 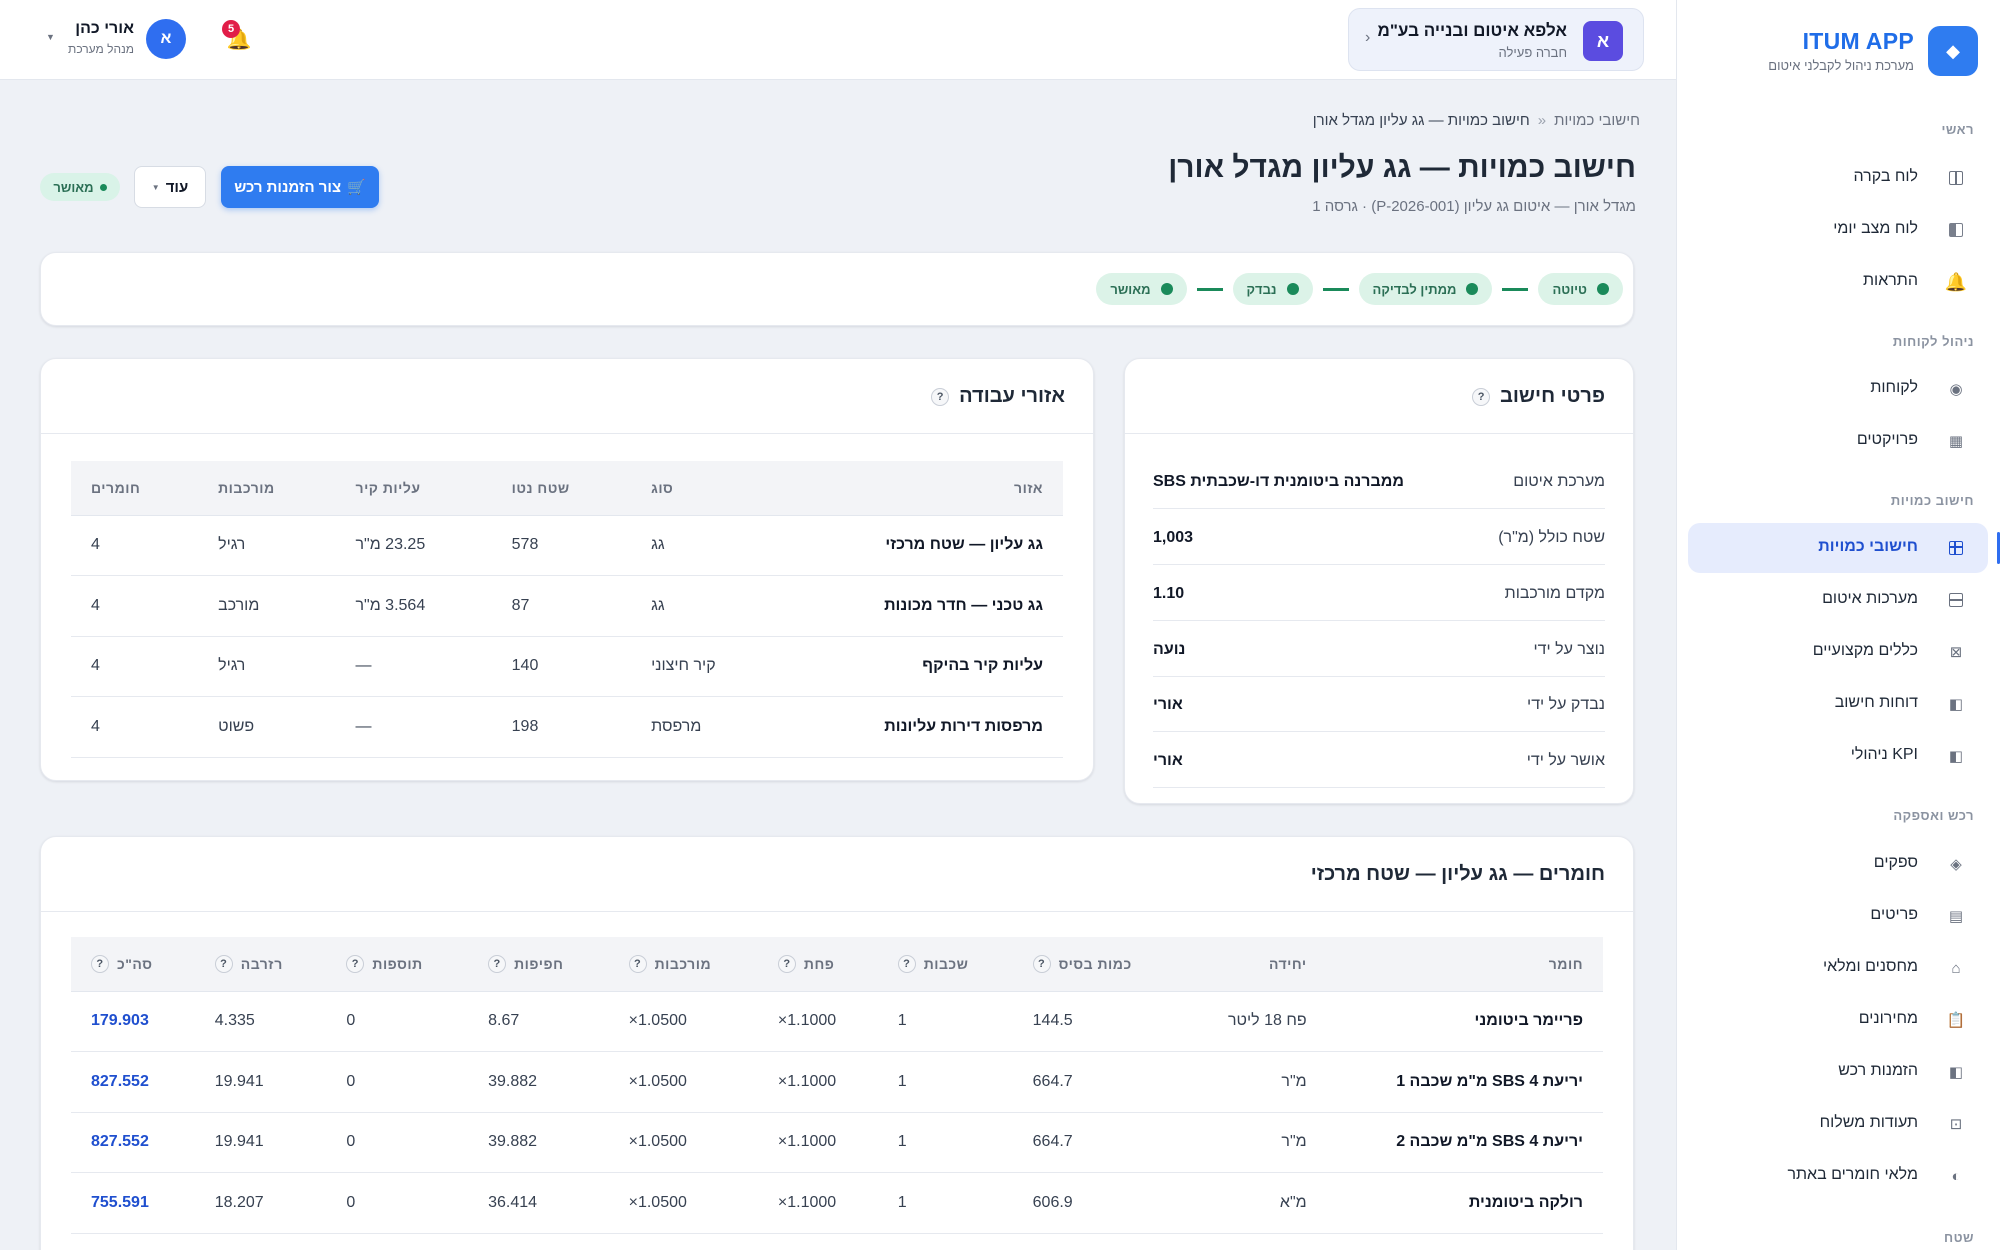 What do you see at coordinates (1603, 289) in the screenshot?
I see `step-dot-icon` at bounding box center [1603, 289].